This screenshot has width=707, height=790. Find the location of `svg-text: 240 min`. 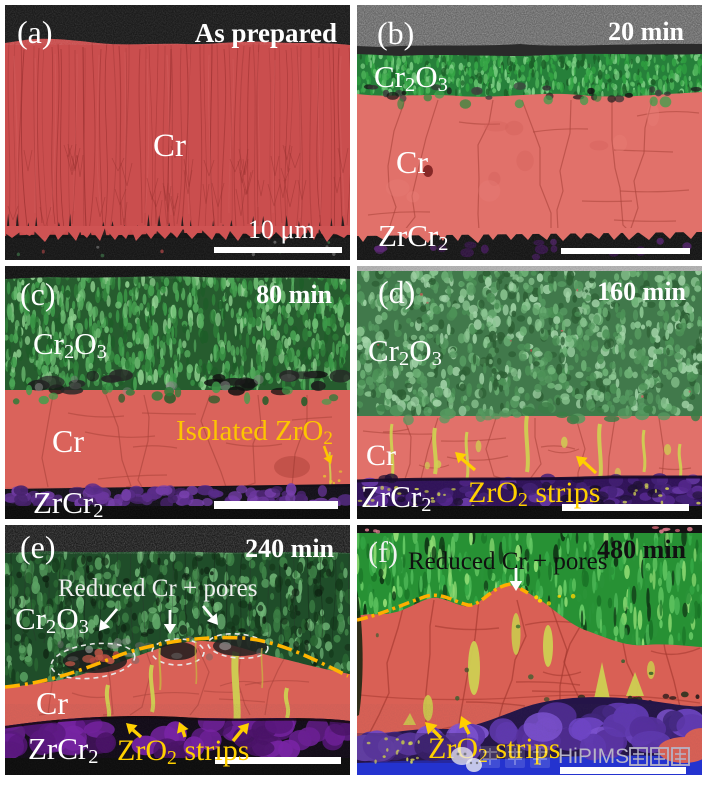

svg-text: 240 min is located at coordinates (289, 548).